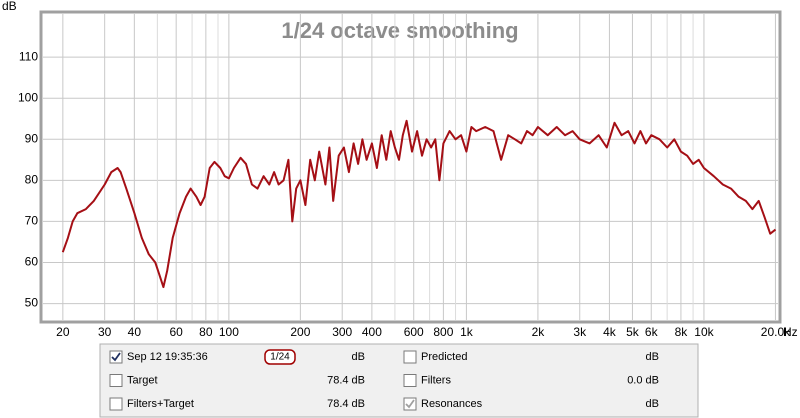 The width and height of the screenshot is (800, 418). Describe the element at coordinates (790, 332) in the screenshot. I see `x-axis-label: Hz` at that location.